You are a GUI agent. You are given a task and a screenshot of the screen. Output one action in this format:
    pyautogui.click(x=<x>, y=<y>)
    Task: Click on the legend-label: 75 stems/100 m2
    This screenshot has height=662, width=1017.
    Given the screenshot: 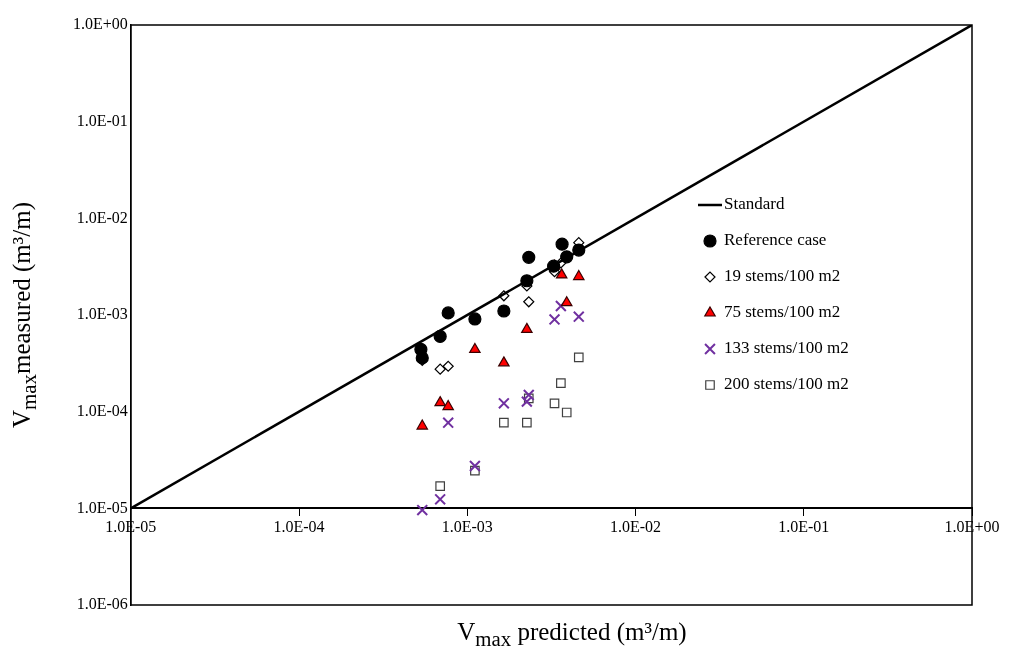 What is the action you would take?
    pyautogui.click(x=782, y=312)
    